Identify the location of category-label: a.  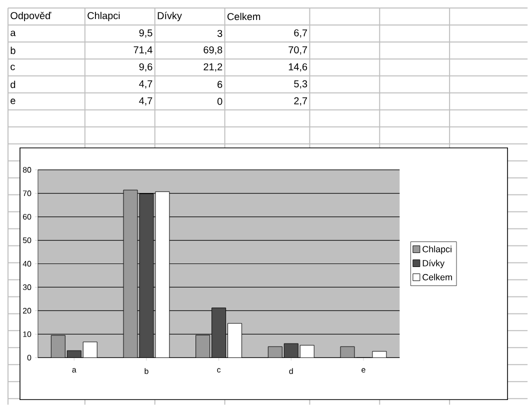
(13, 33).